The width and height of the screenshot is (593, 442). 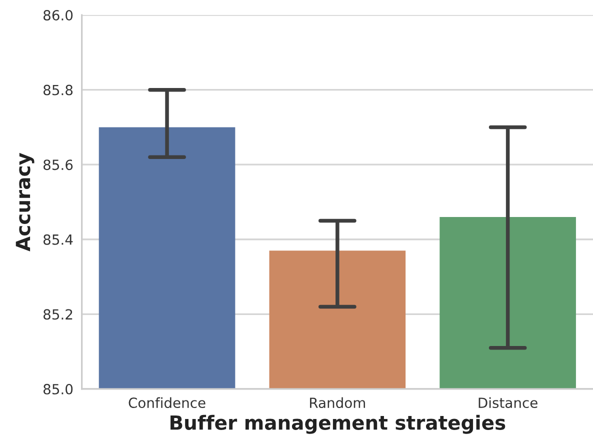 I want to click on x-tick-label: Random, so click(x=337, y=402).